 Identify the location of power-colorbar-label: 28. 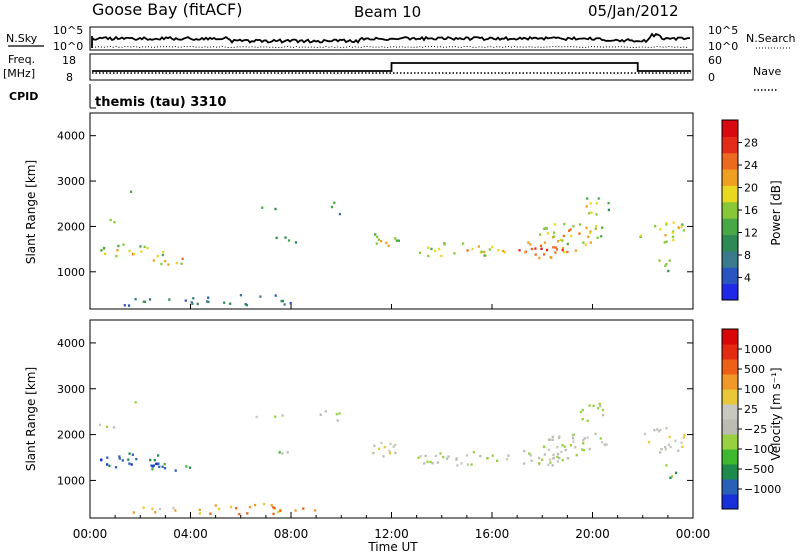
(751, 143).